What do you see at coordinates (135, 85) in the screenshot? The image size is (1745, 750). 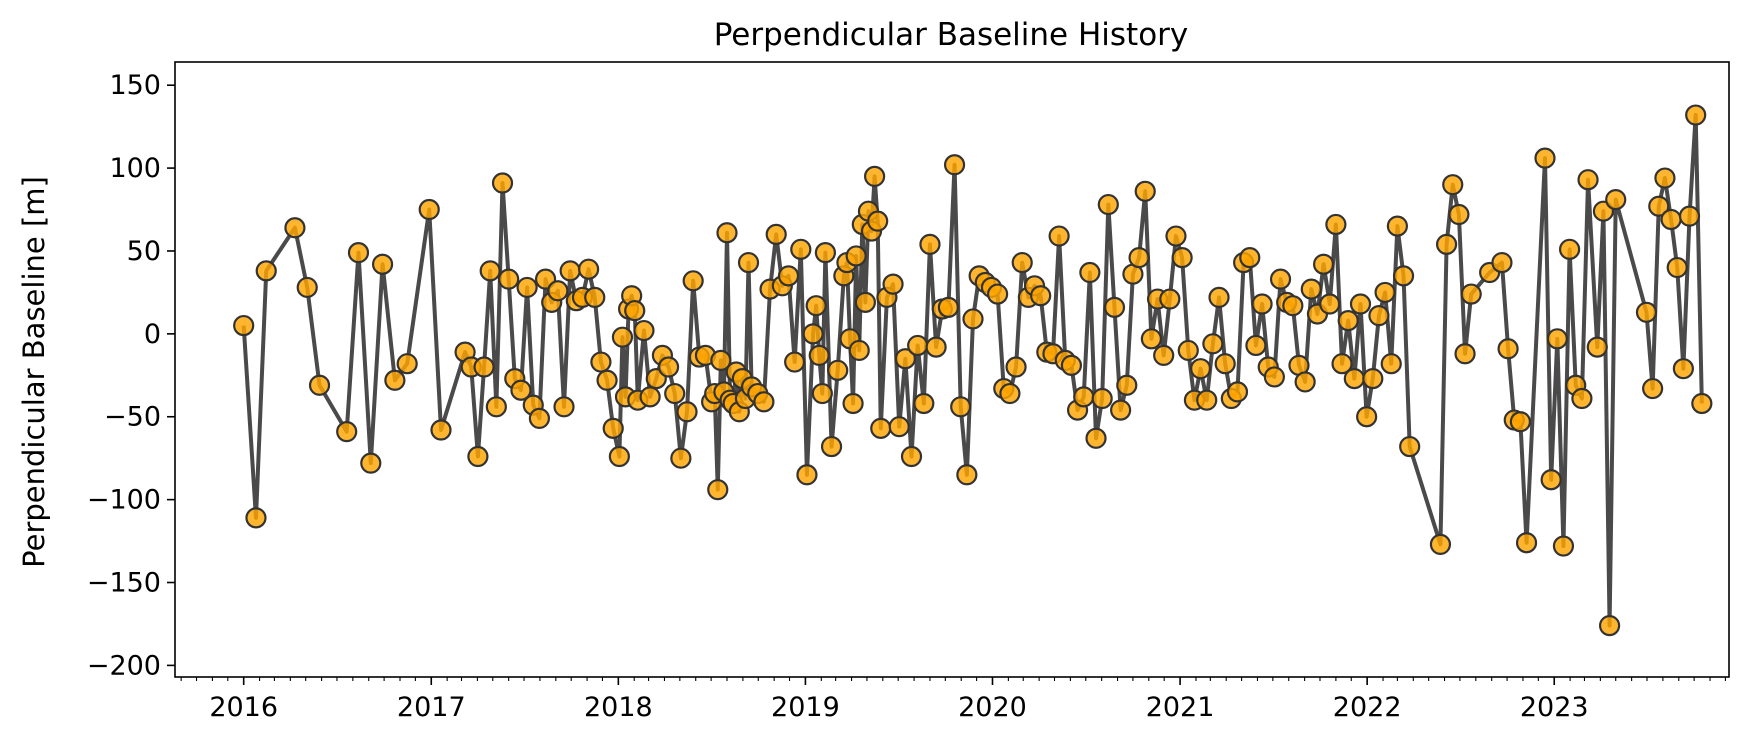 I see `y-tick-label: 150` at bounding box center [135, 85].